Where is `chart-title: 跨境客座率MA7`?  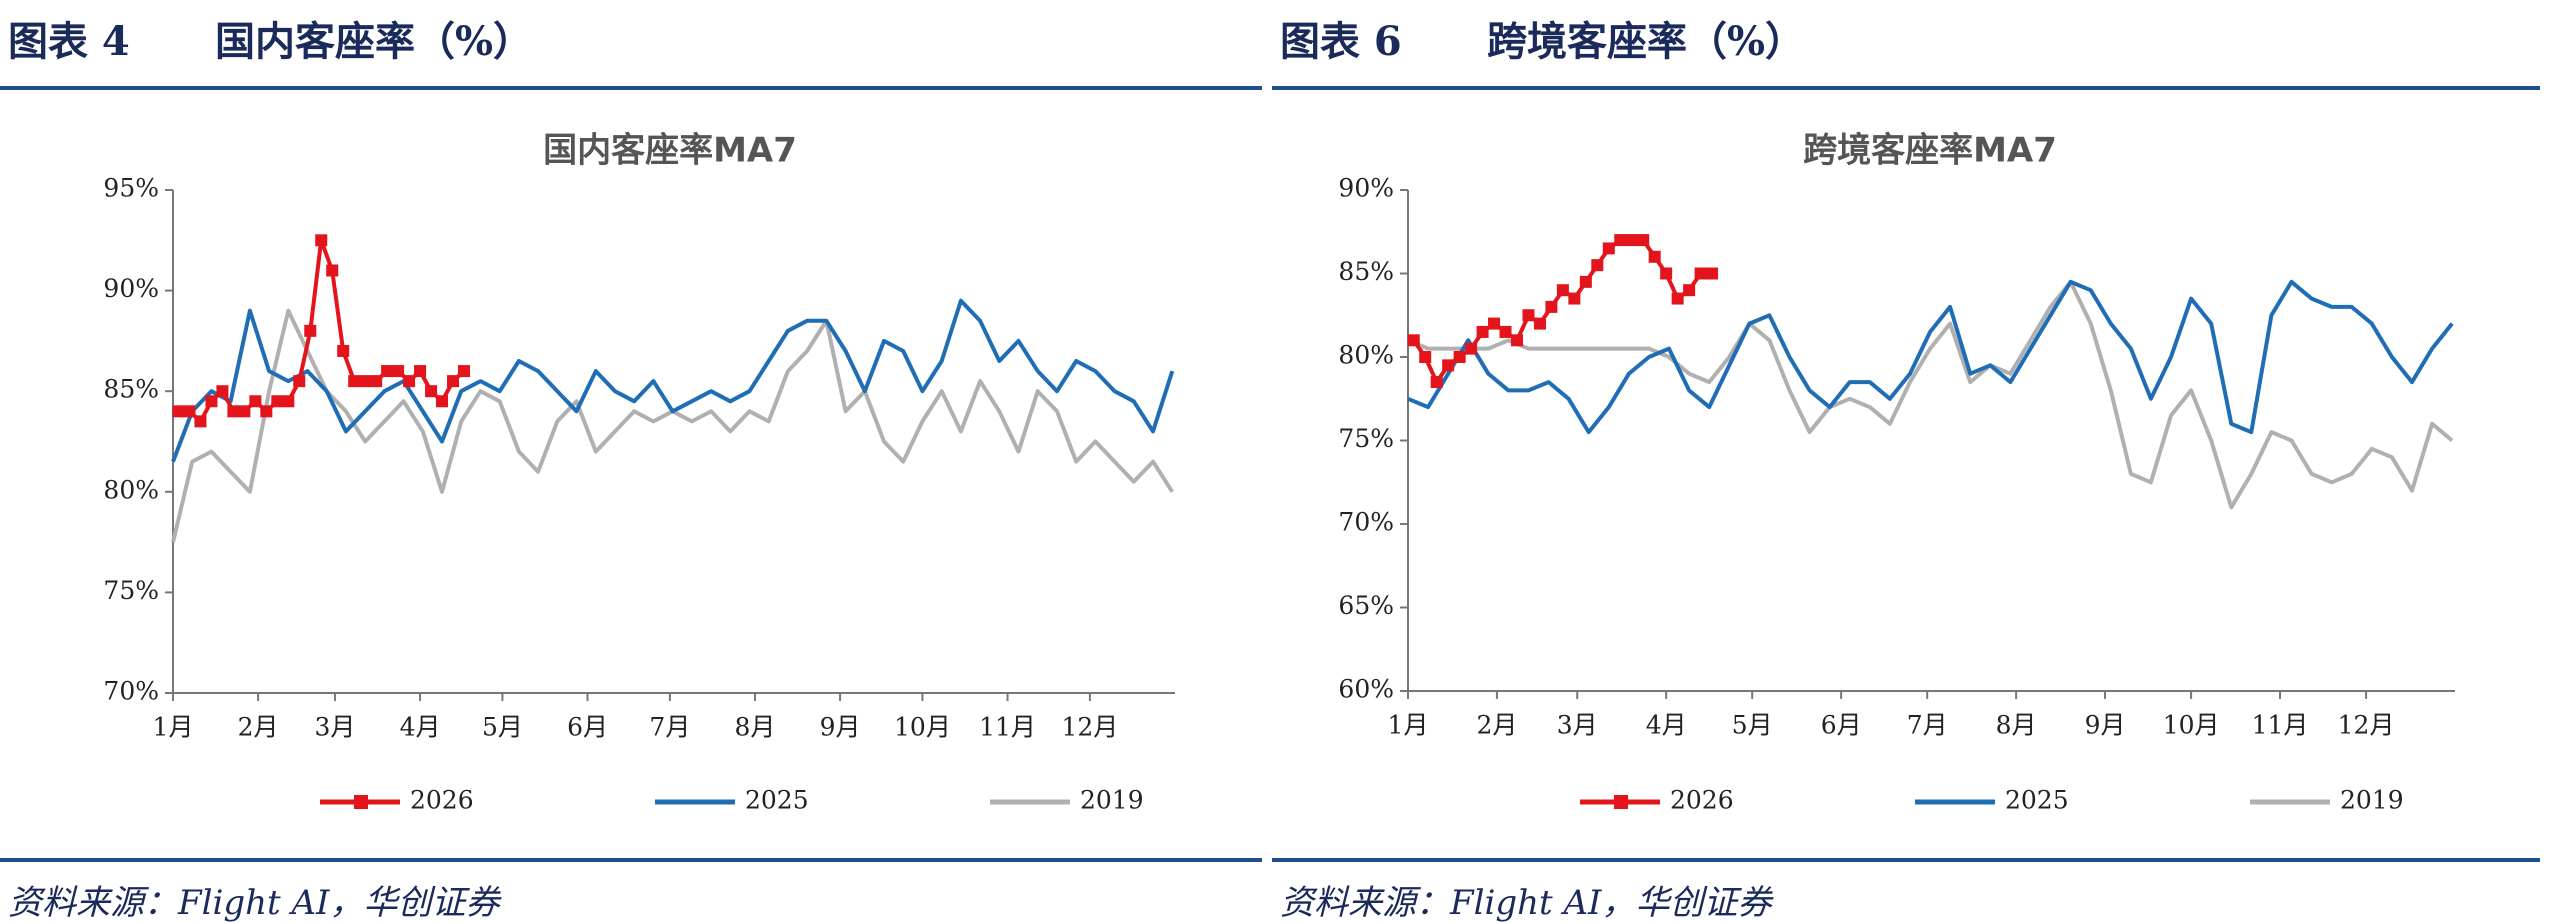 chart-title: 跨境客座率MA7 is located at coordinates (1930, 151).